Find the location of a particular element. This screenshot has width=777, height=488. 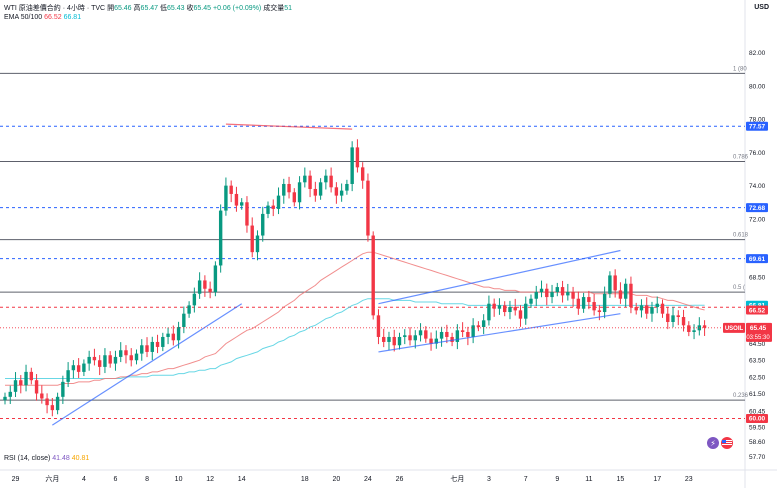

fib-level-label-1: 0.786 is located at coordinates (741, 158).